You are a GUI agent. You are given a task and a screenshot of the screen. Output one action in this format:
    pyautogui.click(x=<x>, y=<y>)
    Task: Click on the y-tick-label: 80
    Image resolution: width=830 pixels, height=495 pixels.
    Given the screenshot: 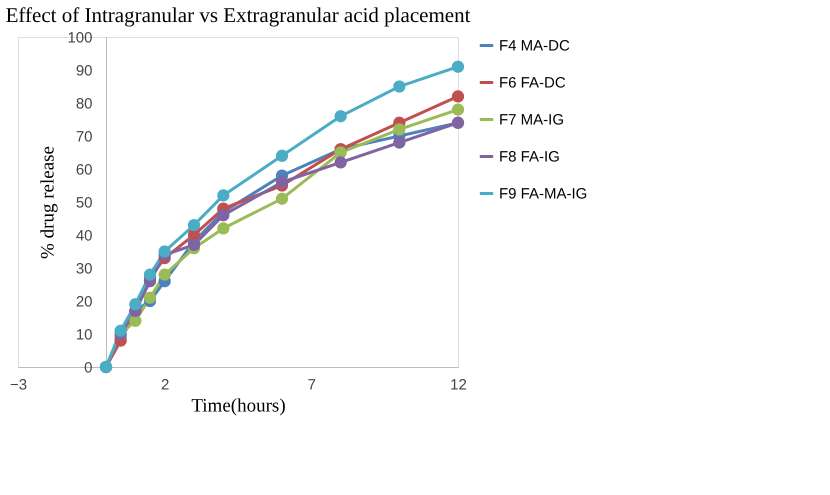 What is the action you would take?
    pyautogui.click(x=84, y=104)
    